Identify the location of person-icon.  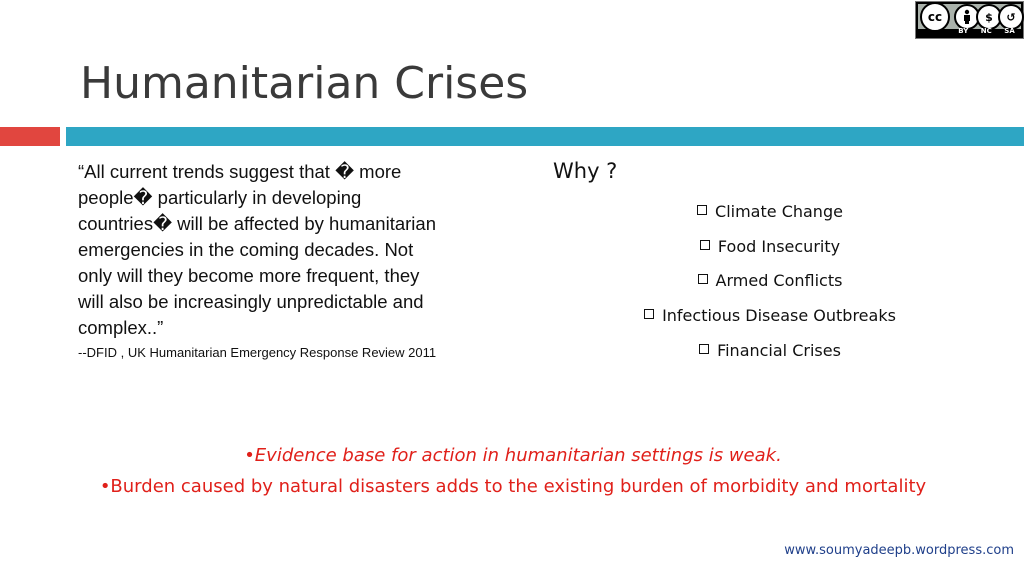
(967, 16).